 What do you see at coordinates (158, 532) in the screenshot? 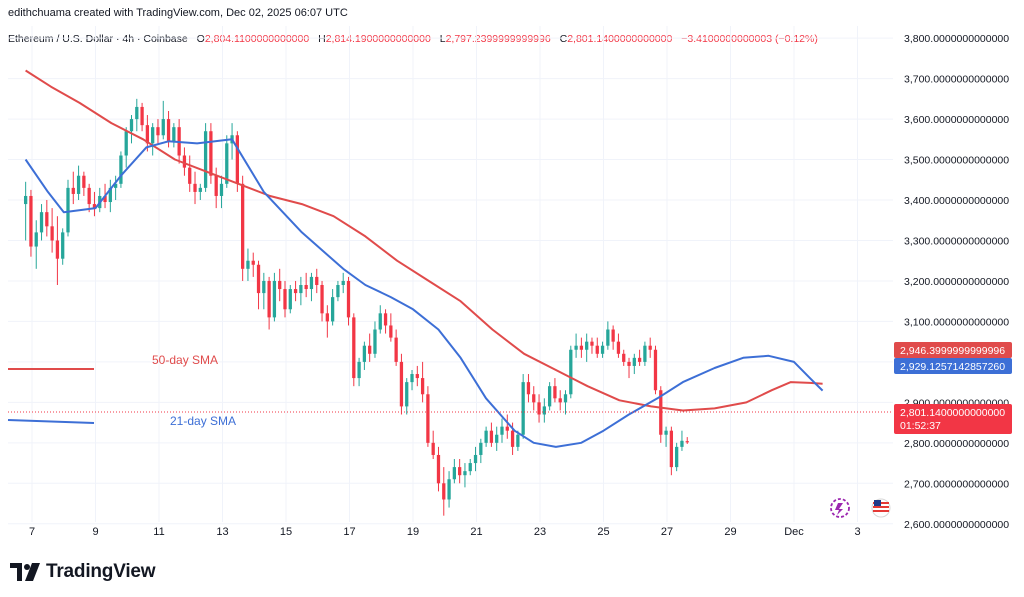
I see `x-tick-label: 11` at bounding box center [158, 532].